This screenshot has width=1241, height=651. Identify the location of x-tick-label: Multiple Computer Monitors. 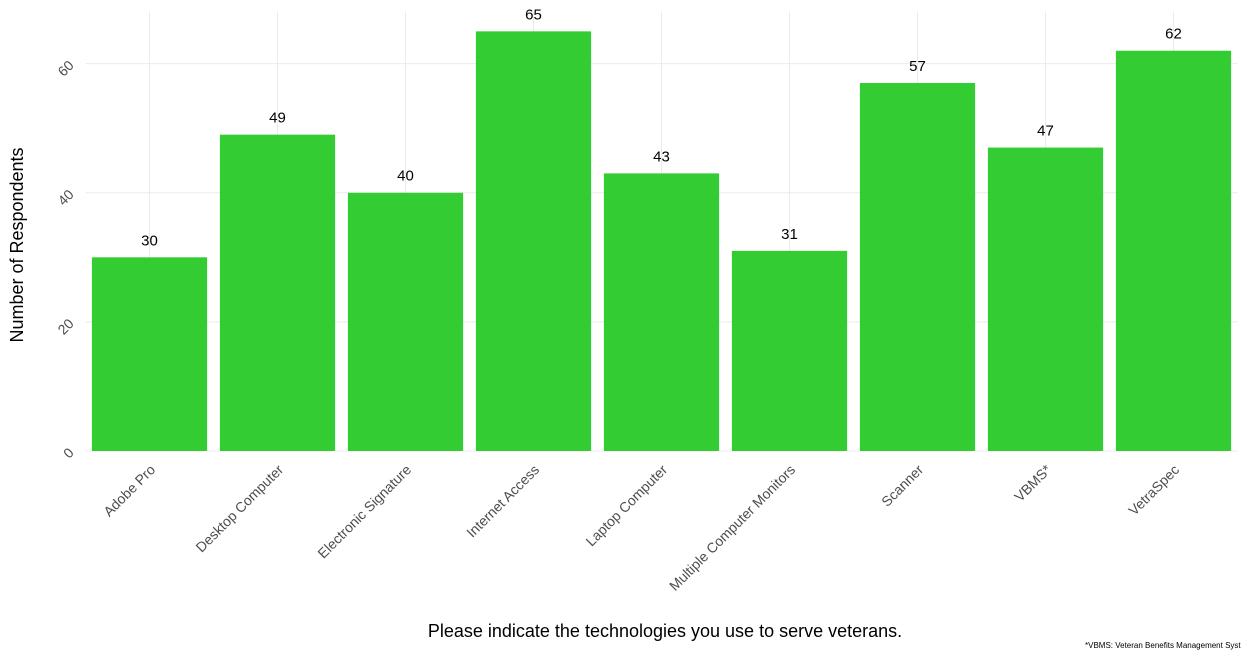
(732, 527).